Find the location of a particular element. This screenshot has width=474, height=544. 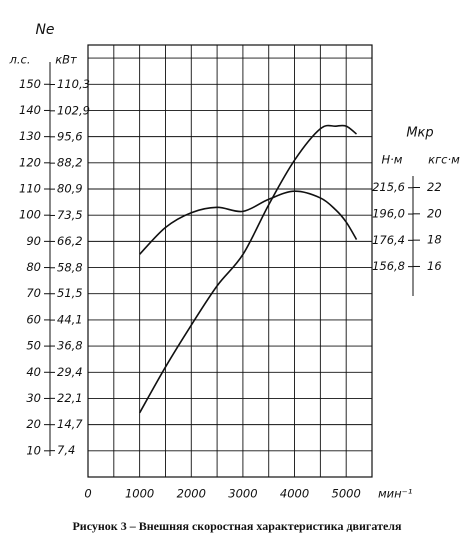

y-tick-label: 150 is located at coordinates (30, 84).